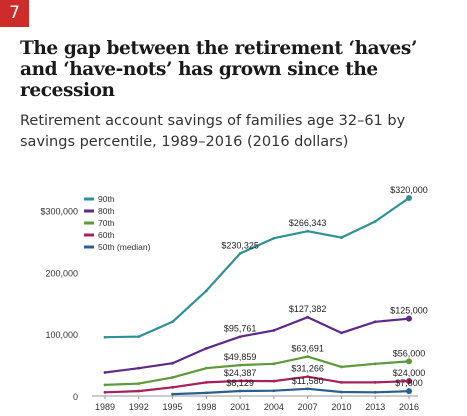 Image resolution: width=467 pixels, height=416 pixels. I want to click on data-label: $49,859, so click(240, 357).